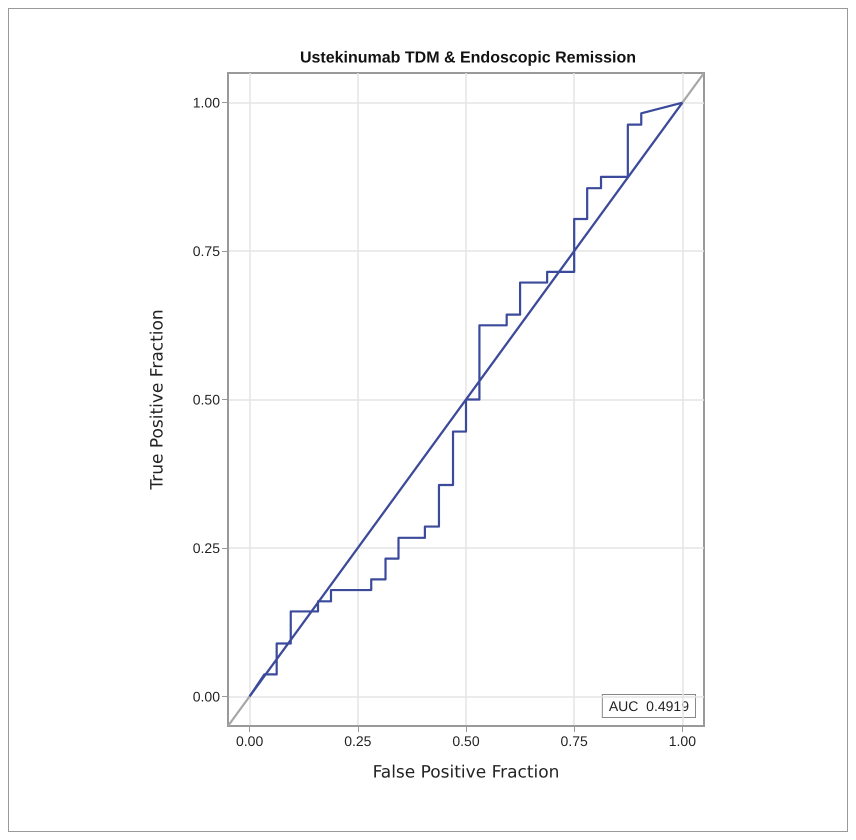 This screenshot has width=856, height=840. What do you see at coordinates (206, 102) in the screenshot?
I see `y-tick-label: 1.00` at bounding box center [206, 102].